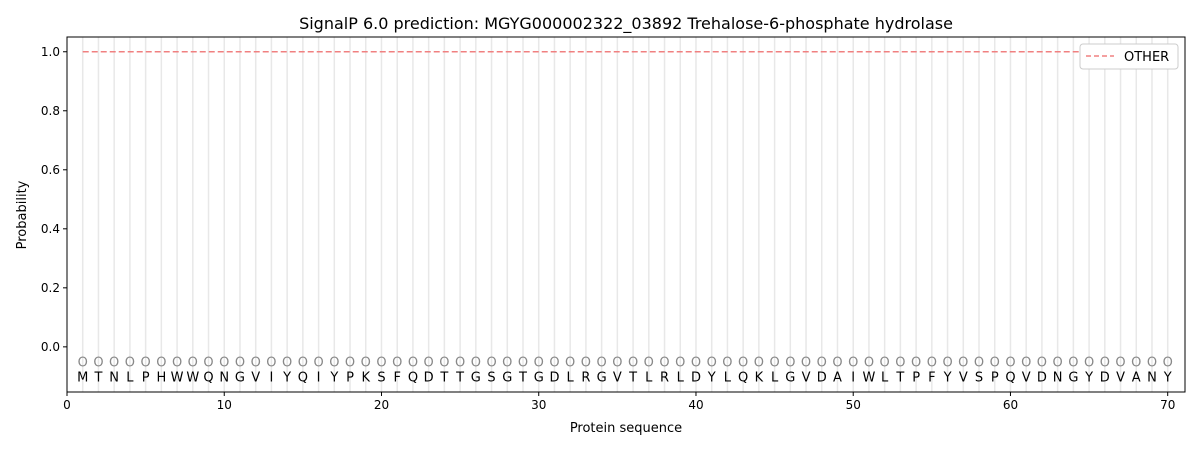 The height and width of the screenshot is (454, 1200). What do you see at coordinates (538, 405) in the screenshot?
I see `x-tick-label: 30` at bounding box center [538, 405].